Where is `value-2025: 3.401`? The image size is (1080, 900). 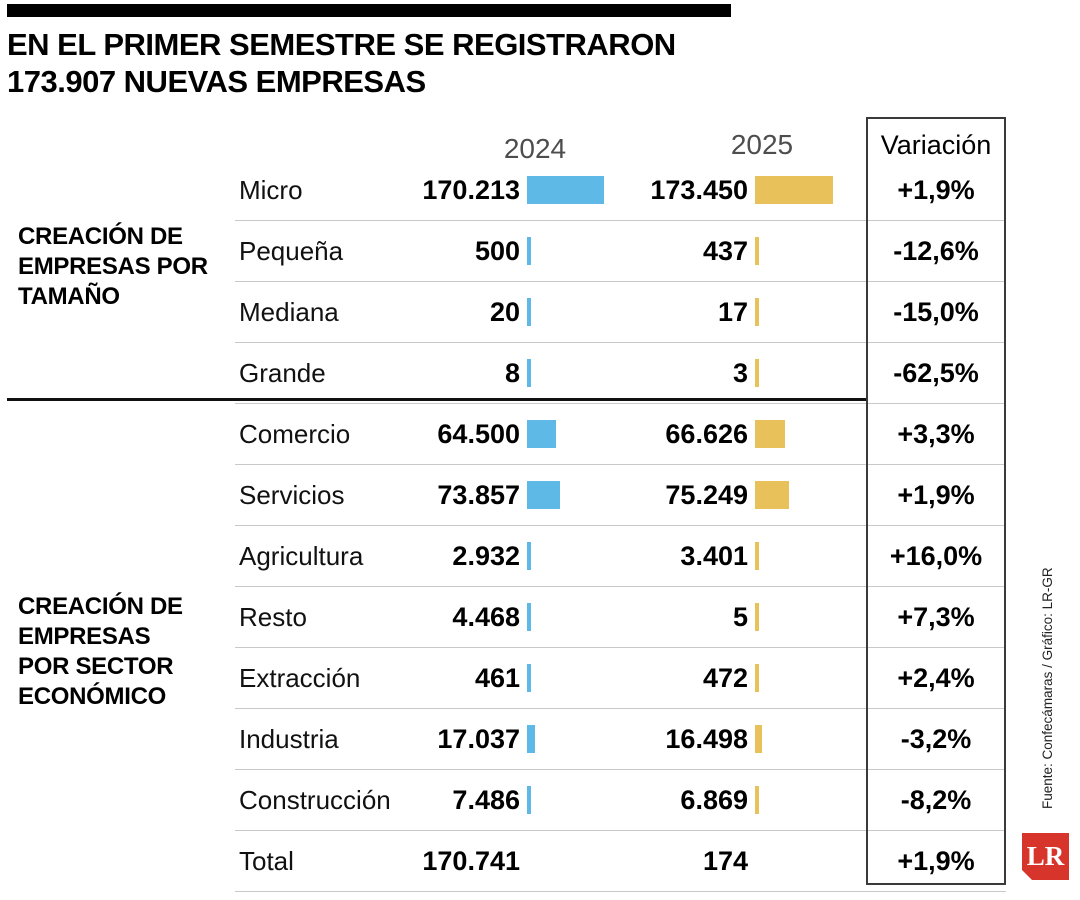 value-2025: 3.401 is located at coordinates (714, 556).